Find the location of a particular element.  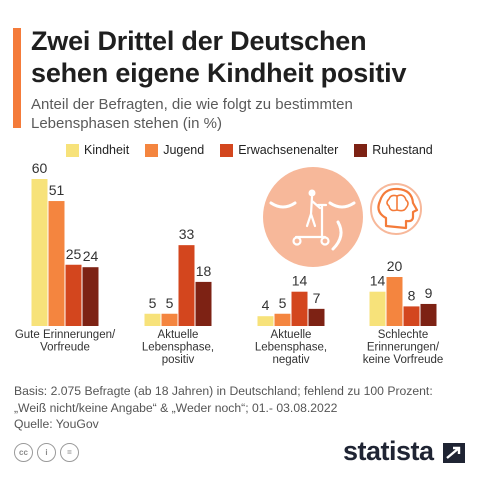

category-label: Vorfreude is located at coordinates (65, 348).